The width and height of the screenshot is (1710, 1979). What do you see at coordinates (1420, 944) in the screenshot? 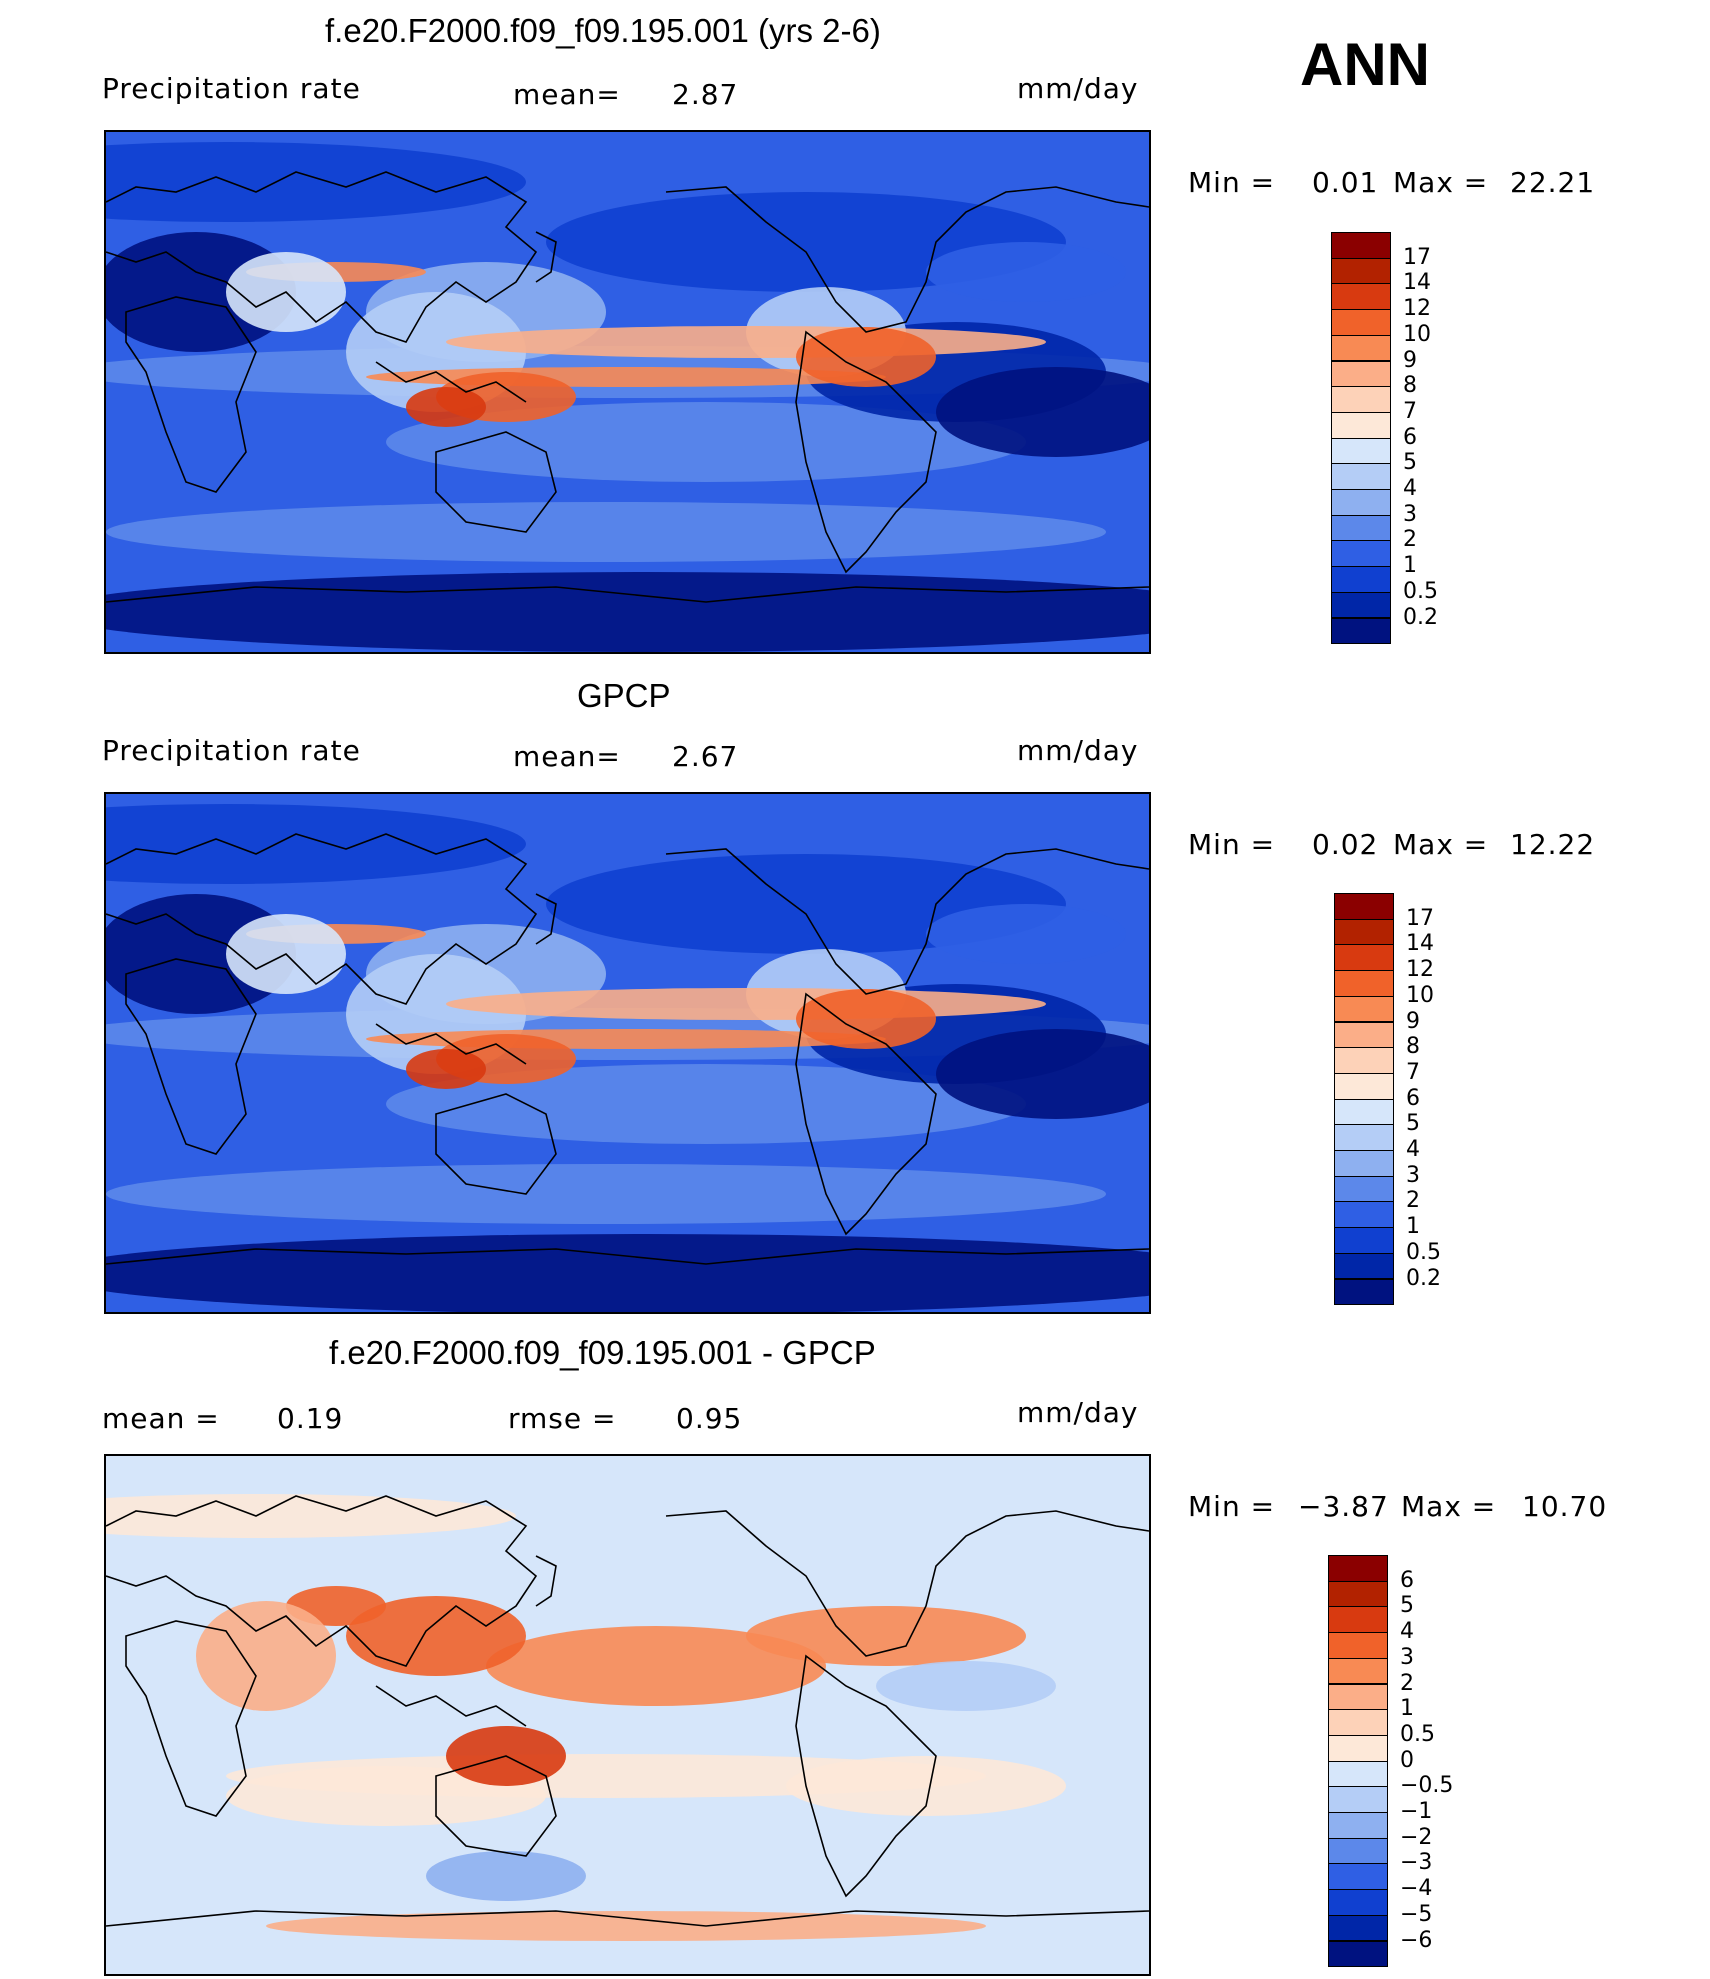
I see `colorbar-tick-label: 14` at bounding box center [1420, 944].